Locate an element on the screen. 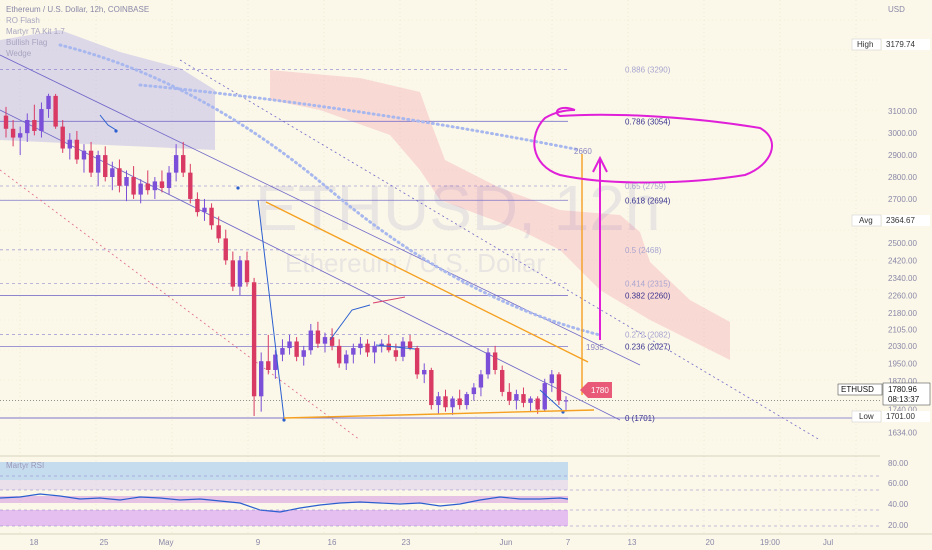 The height and width of the screenshot is (550, 932). price-tick: 2700.00 is located at coordinates (902, 199).